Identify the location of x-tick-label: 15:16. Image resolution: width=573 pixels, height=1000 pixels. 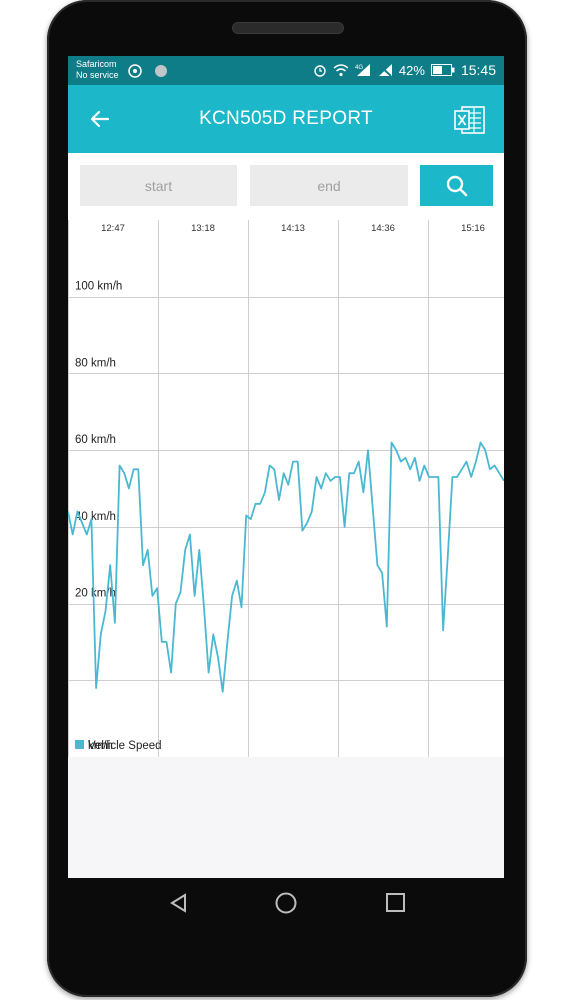
(473, 228).